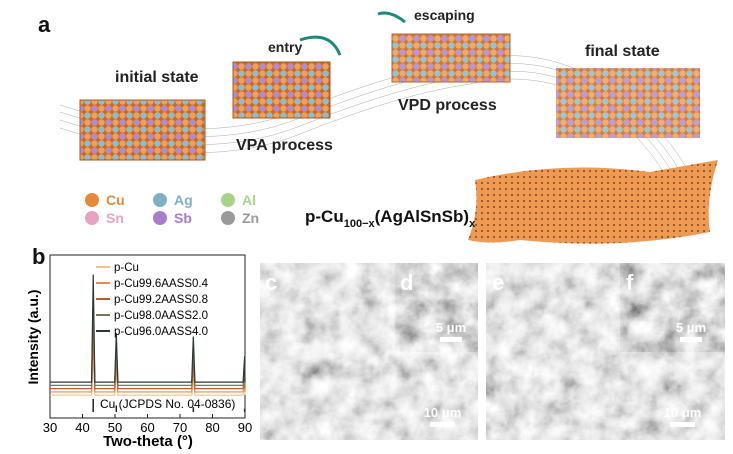 This screenshot has width=733, height=454. Describe the element at coordinates (44, 24) in the screenshot. I see `panel-label: a` at that location.